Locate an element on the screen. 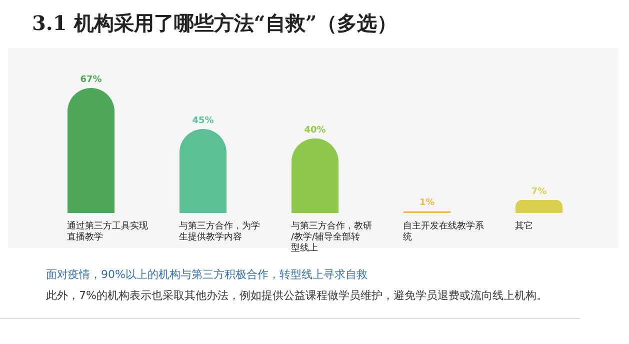  x-tick-label: 与第三方合作，为学生提供教学内容 is located at coordinates (219, 231).